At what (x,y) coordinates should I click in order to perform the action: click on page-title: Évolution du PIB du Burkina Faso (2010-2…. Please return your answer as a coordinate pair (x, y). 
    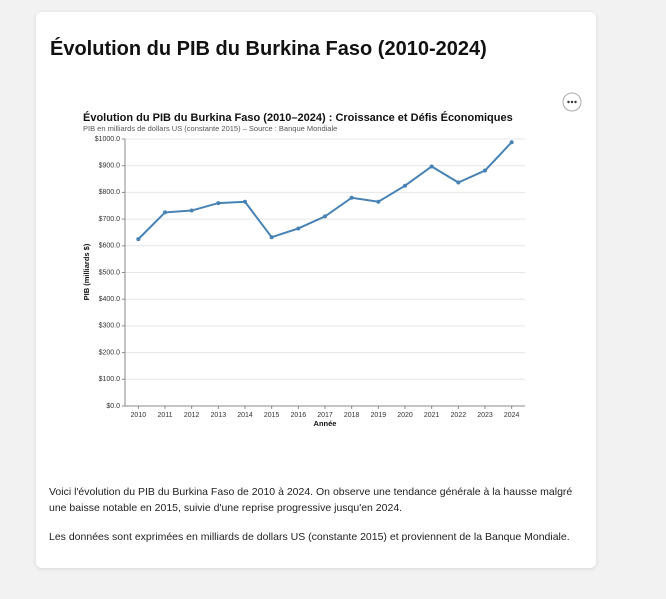
    Looking at the image, I should click on (268, 49).